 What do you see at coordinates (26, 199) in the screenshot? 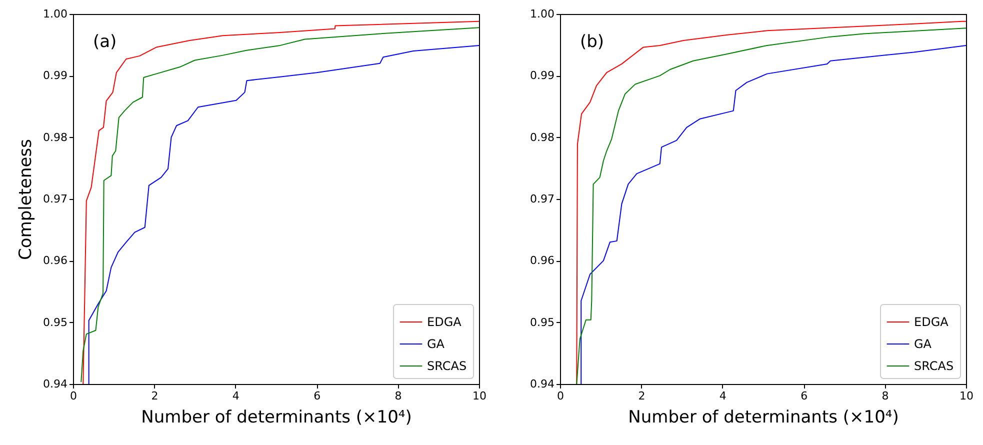
I see `y-axis-title: Completeness` at bounding box center [26, 199].